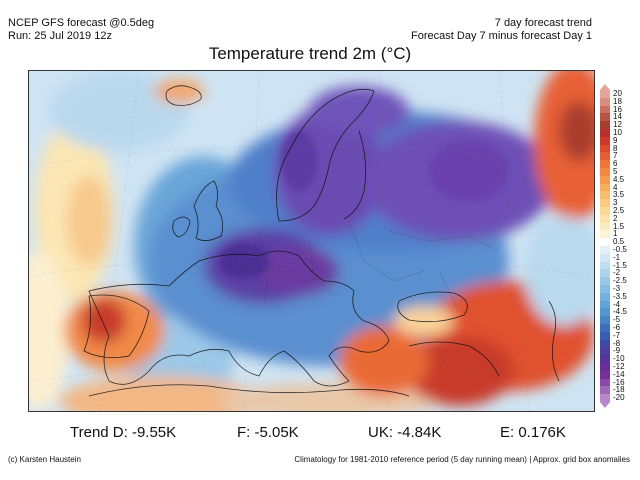 This screenshot has width=640, height=480. I want to click on legend-label: 3.5, so click(619, 195).